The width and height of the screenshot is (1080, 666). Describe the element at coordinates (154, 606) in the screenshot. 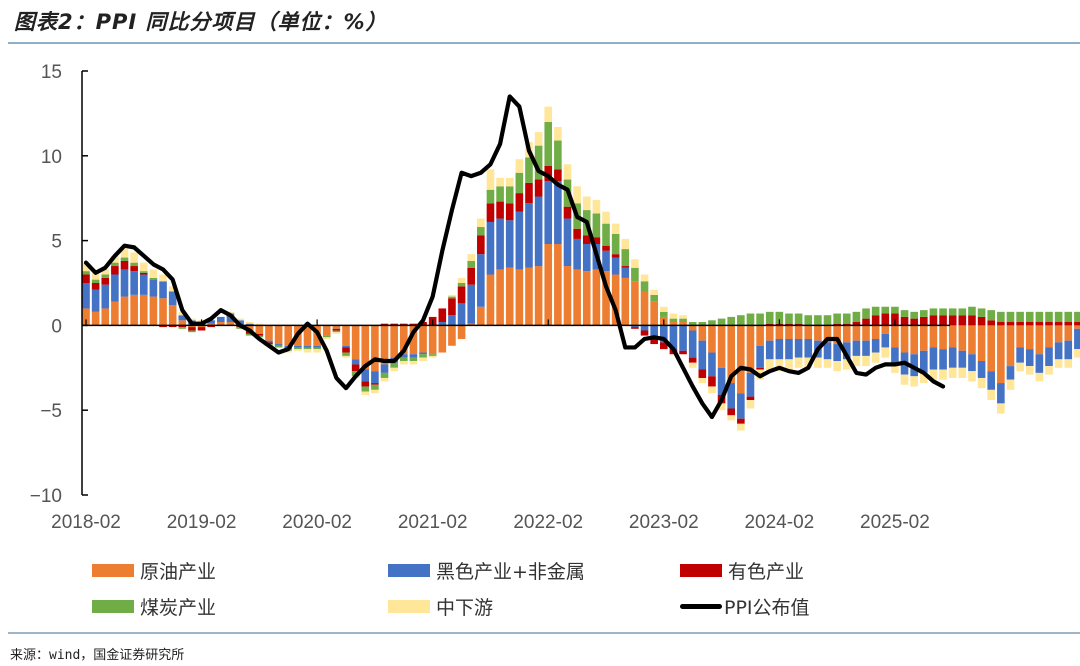

I see `legend-item-coal: 煤炭产业` at that location.